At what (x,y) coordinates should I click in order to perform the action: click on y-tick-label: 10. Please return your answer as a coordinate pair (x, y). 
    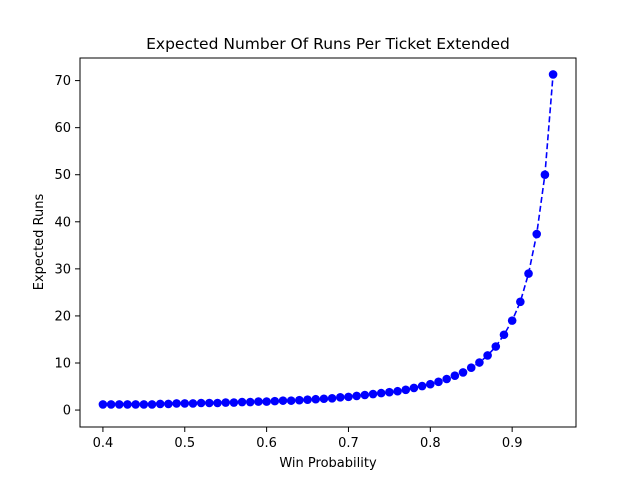
    Looking at the image, I should click on (62, 363).